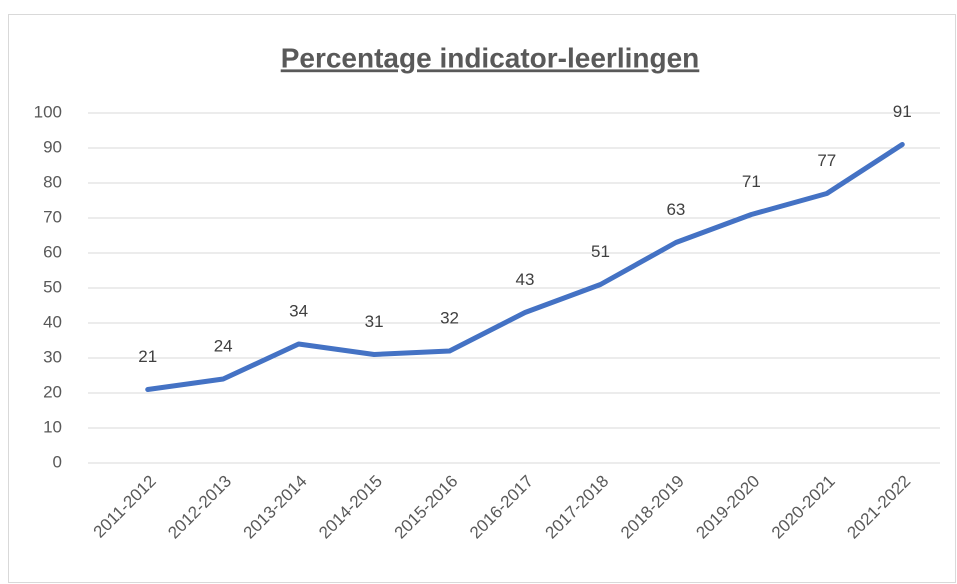 Image resolution: width=957 pixels, height=584 pixels. I want to click on y-tick-label: 20, so click(52, 391).